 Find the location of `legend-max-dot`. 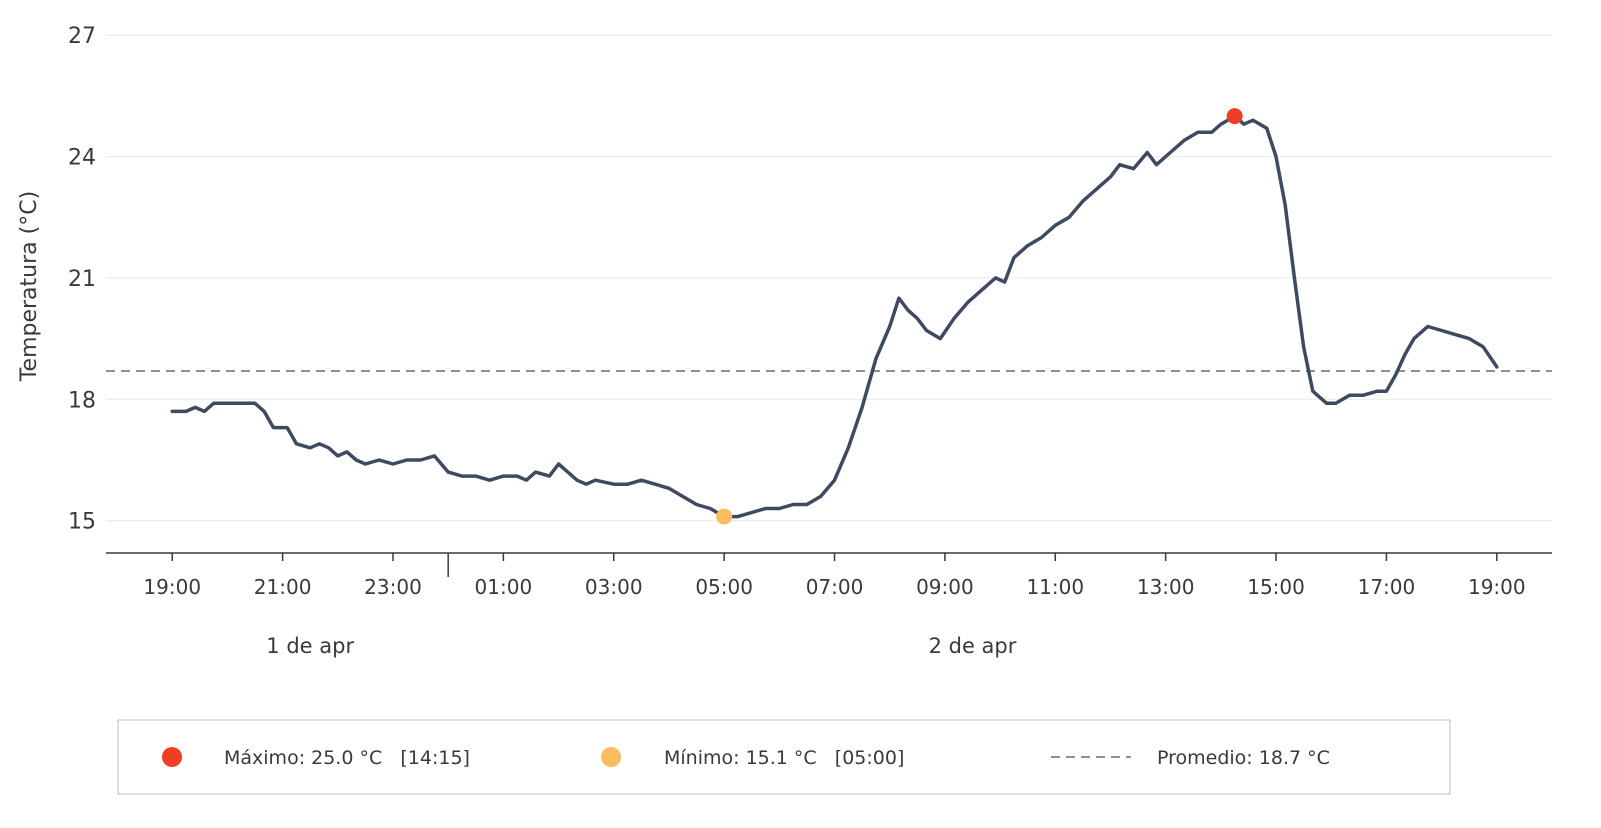

legend-max-dot is located at coordinates (172, 757).